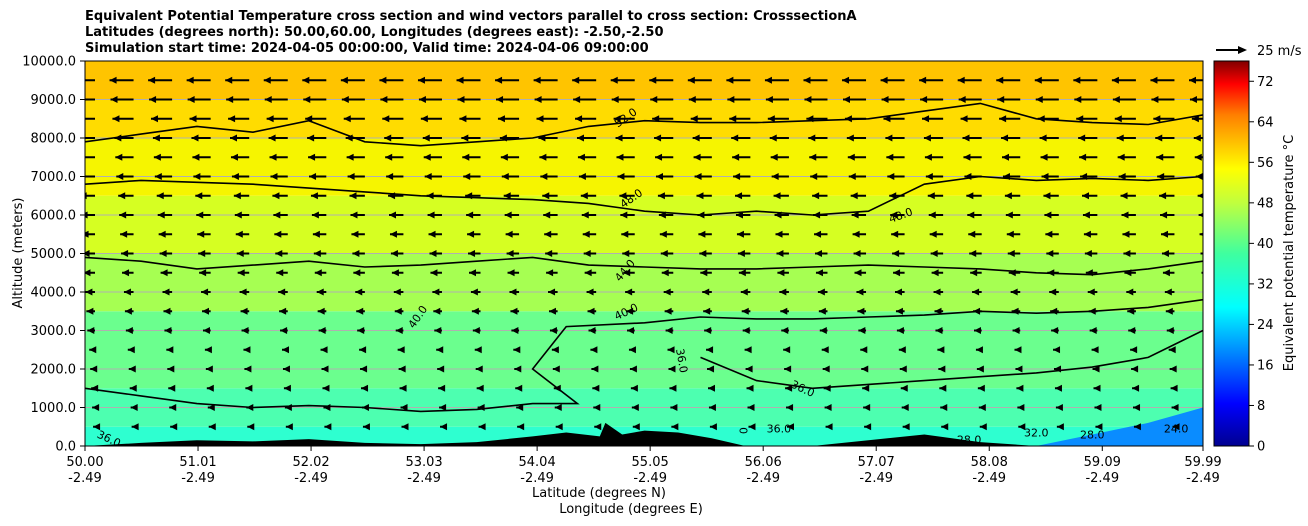 The height and width of the screenshot is (526, 1308). Describe the element at coordinates (54, 216) in the screenshot. I see `y-tick-label-6: 6000.0` at that location.